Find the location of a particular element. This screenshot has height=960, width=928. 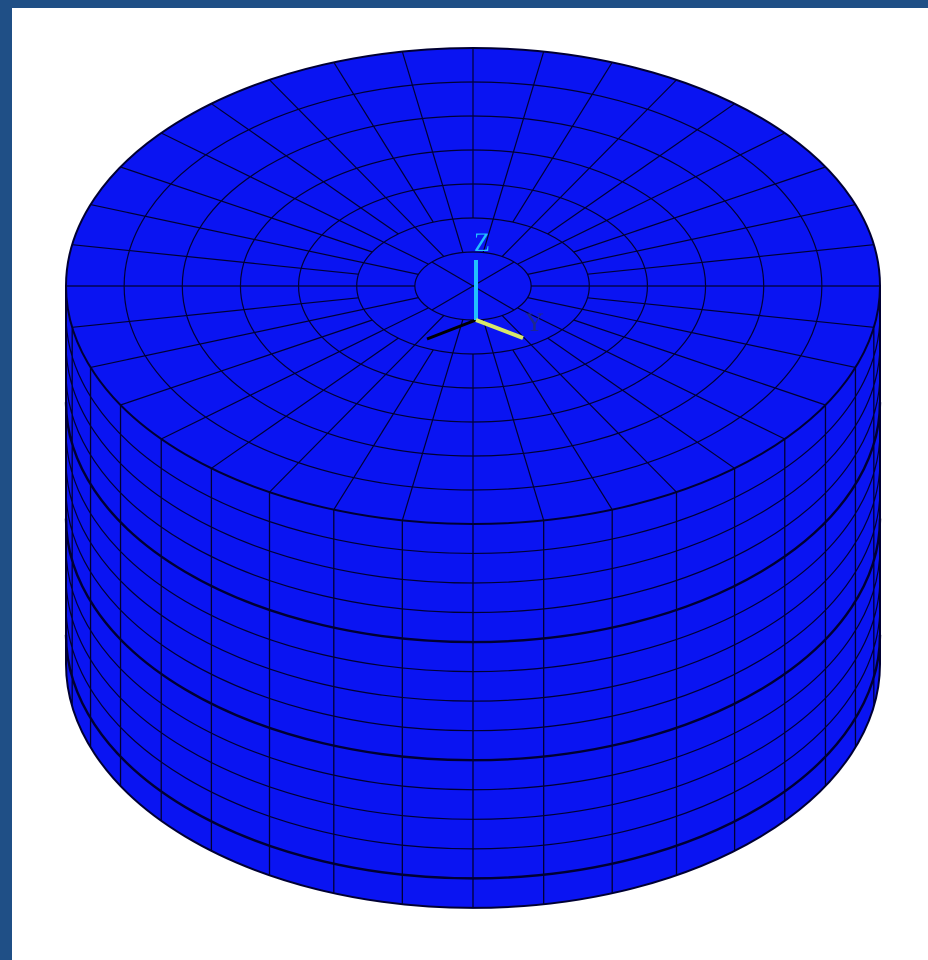

y-axis-line is located at coordinates (499, 329).